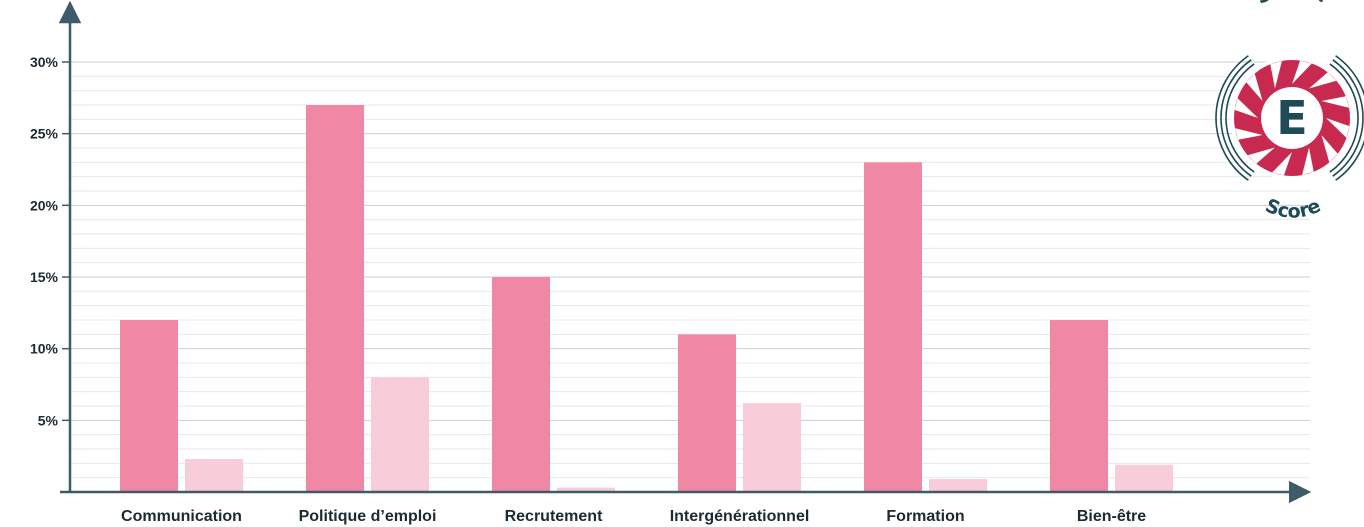 The width and height of the screenshot is (1364, 527). What do you see at coordinates (44, 349) in the screenshot?
I see `y-tick-label: 10%` at bounding box center [44, 349].